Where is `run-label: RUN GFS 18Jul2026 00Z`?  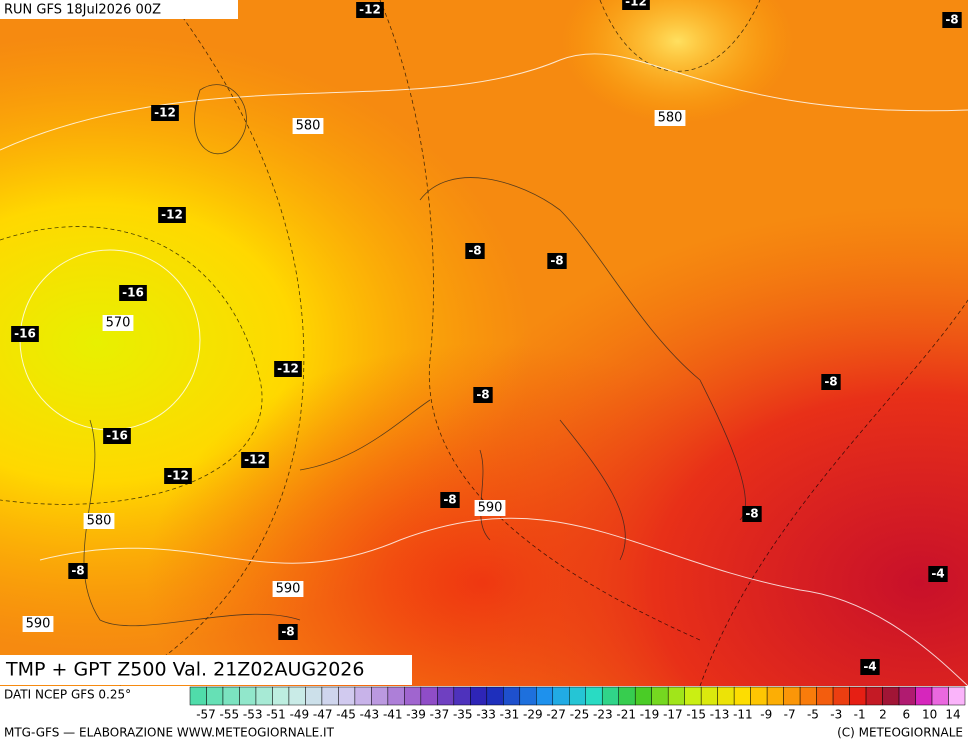 run-label: RUN GFS 18Jul2026 00Z is located at coordinates (82, 10).